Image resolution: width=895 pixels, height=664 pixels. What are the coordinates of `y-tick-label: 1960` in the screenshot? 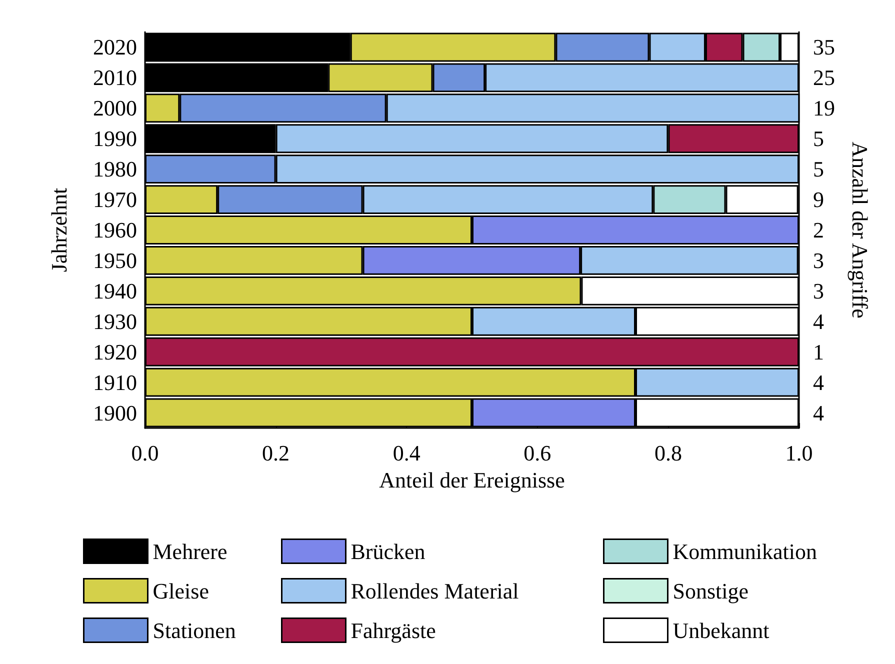 It's located at (115, 230).